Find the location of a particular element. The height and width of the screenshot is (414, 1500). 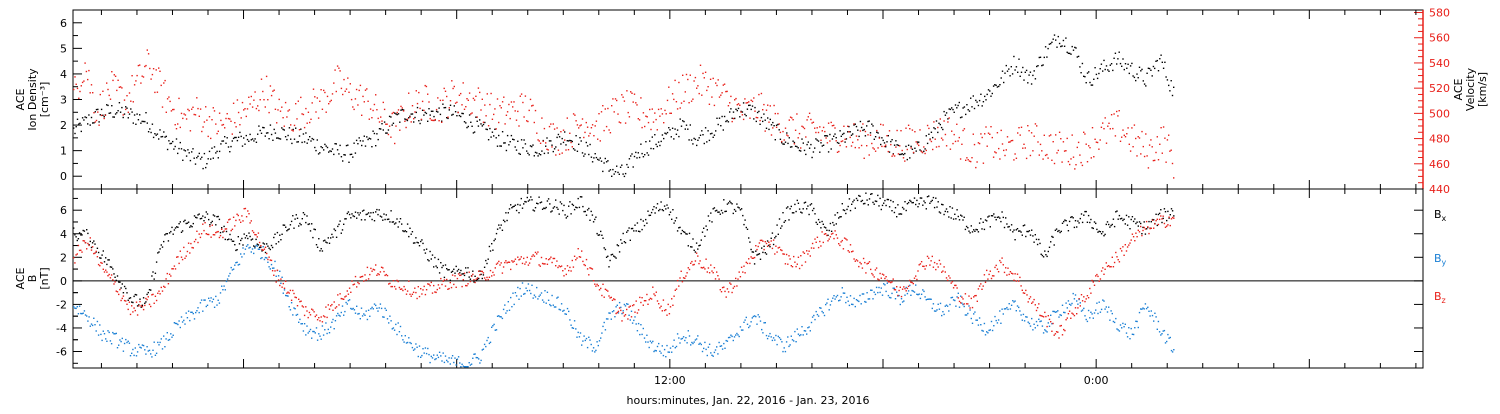

y-right-tick-label: 520 is located at coordinates (1439, 88).